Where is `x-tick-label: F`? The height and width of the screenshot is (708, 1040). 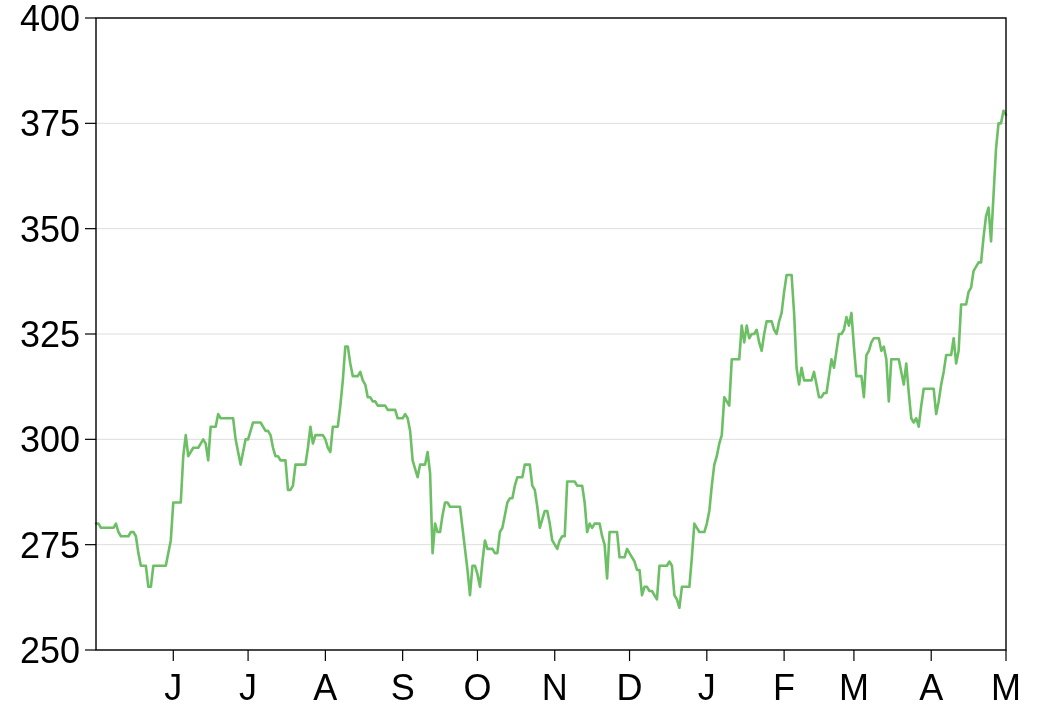
x-tick-label: F is located at coordinates (784, 687).